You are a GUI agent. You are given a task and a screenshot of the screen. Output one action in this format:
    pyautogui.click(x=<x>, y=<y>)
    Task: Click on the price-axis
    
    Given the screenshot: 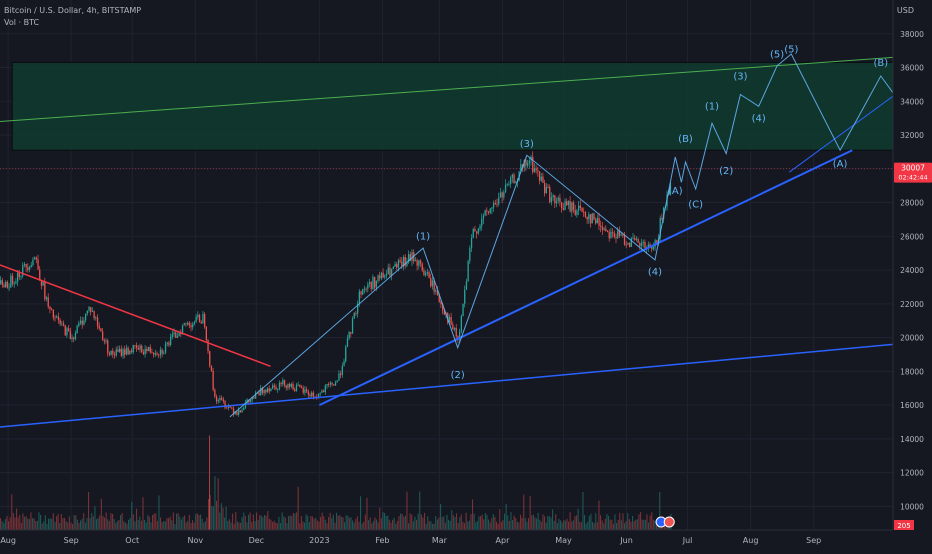 What is the action you would take?
    pyautogui.click(x=912, y=275)
    